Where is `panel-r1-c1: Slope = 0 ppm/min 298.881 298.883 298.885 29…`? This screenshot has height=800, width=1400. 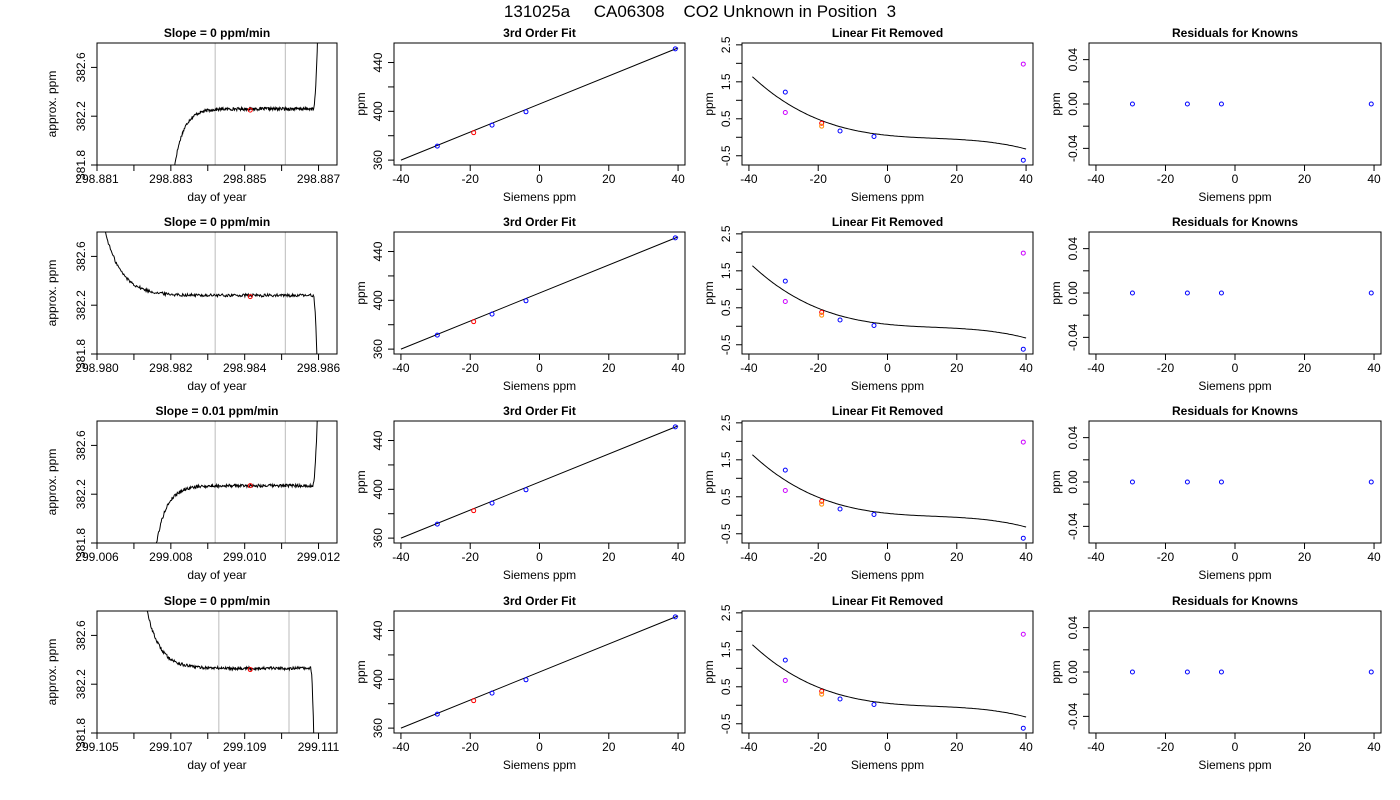
panel-r1-c1: Slope = 0 ppm/min 298.881 298.883 298.885 29… is located at coordinates (193, 115).